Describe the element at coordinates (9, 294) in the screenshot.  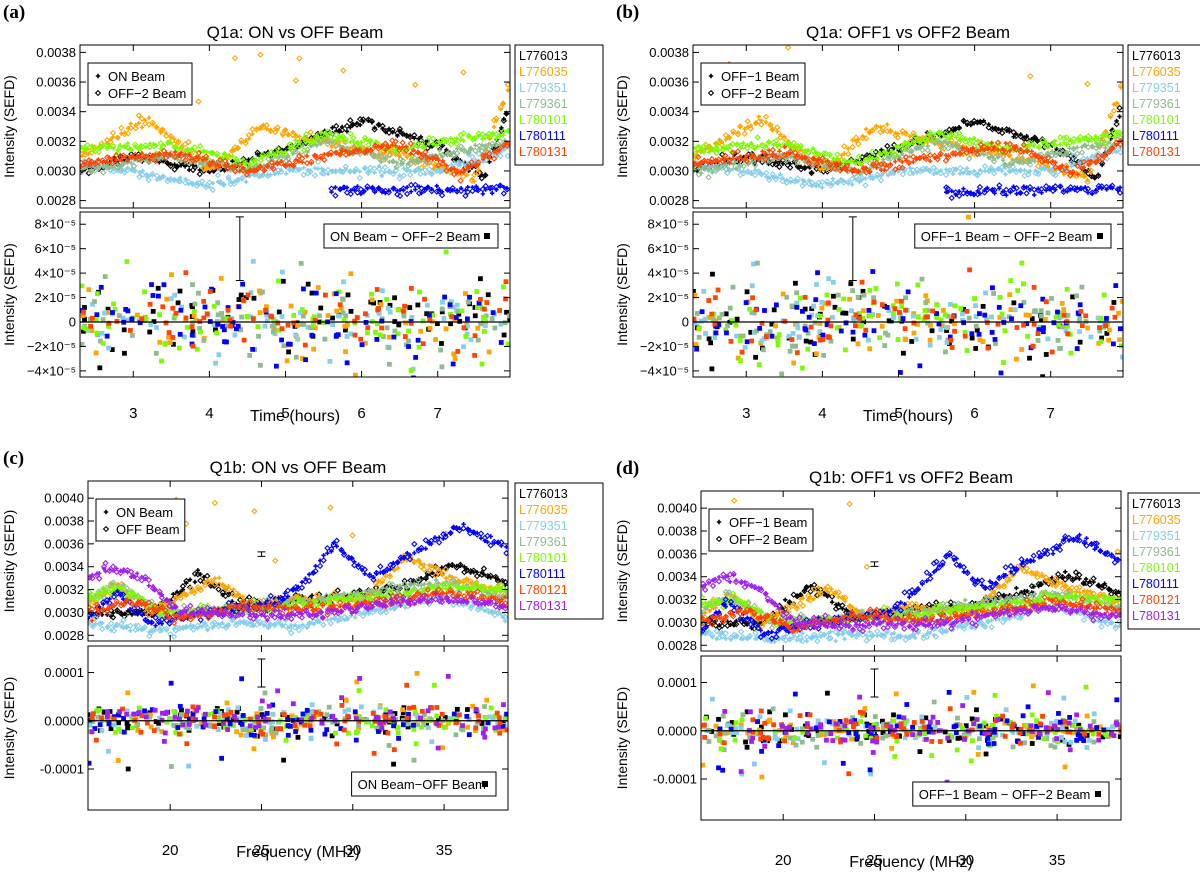
I see `panel-a-bottom-ylabel: Intensity (SEFD)` at that location.